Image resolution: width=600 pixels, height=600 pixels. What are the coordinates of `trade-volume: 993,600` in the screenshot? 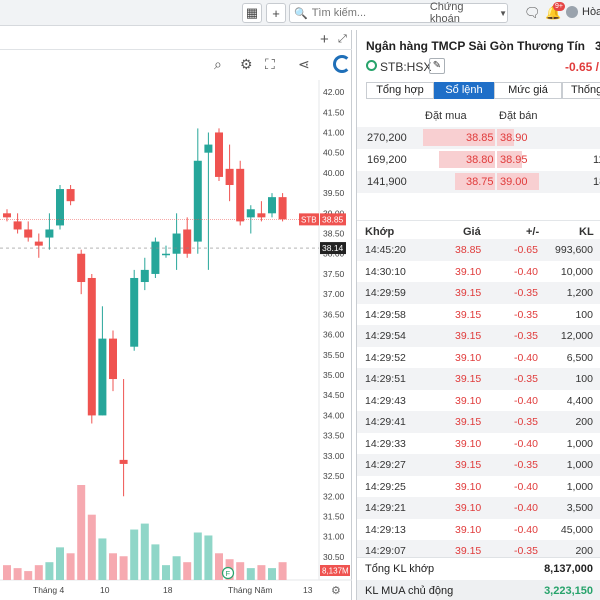 It's located at (574, 250).